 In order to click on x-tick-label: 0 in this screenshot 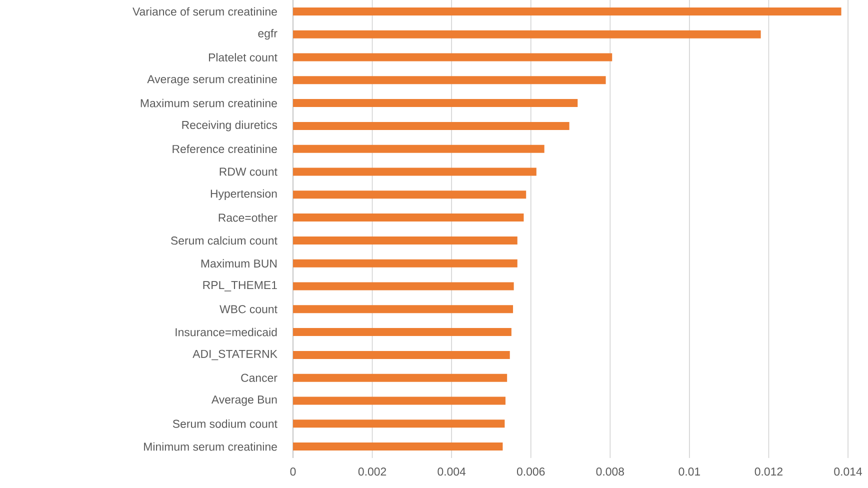, I will do `click(293, 472)`.